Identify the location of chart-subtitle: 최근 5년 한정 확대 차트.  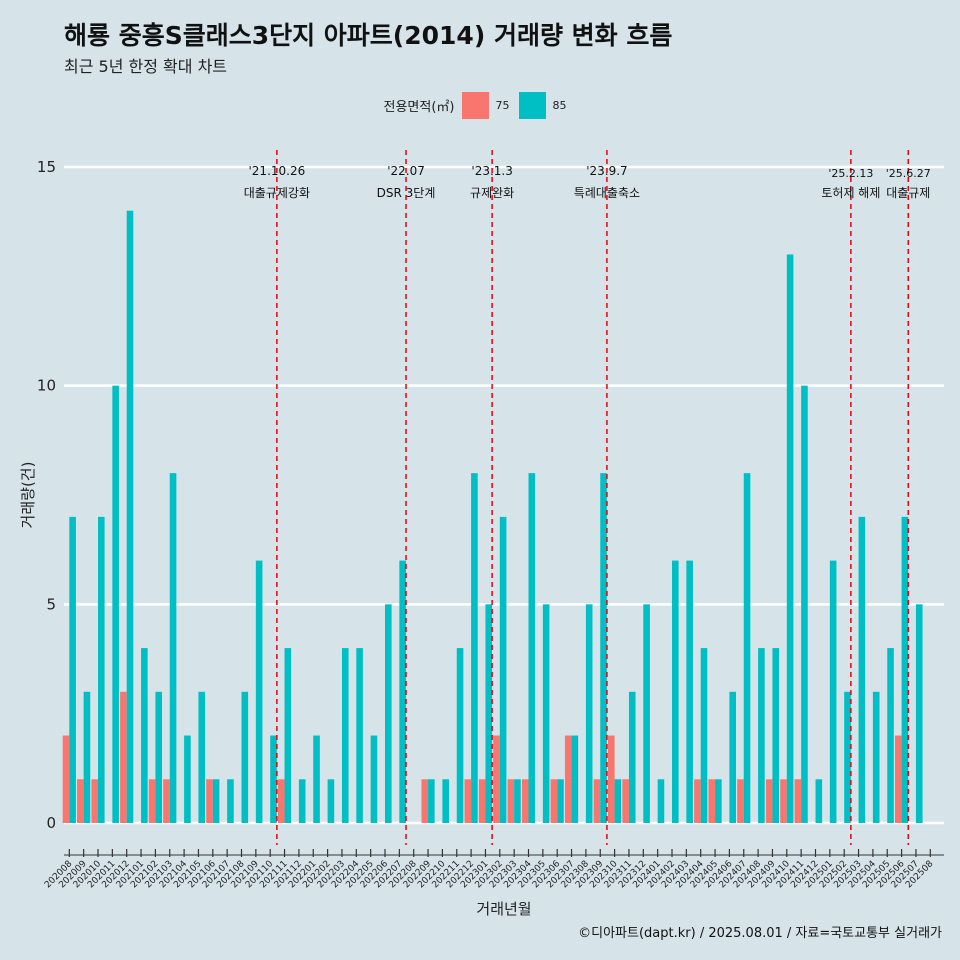
(146, 66).